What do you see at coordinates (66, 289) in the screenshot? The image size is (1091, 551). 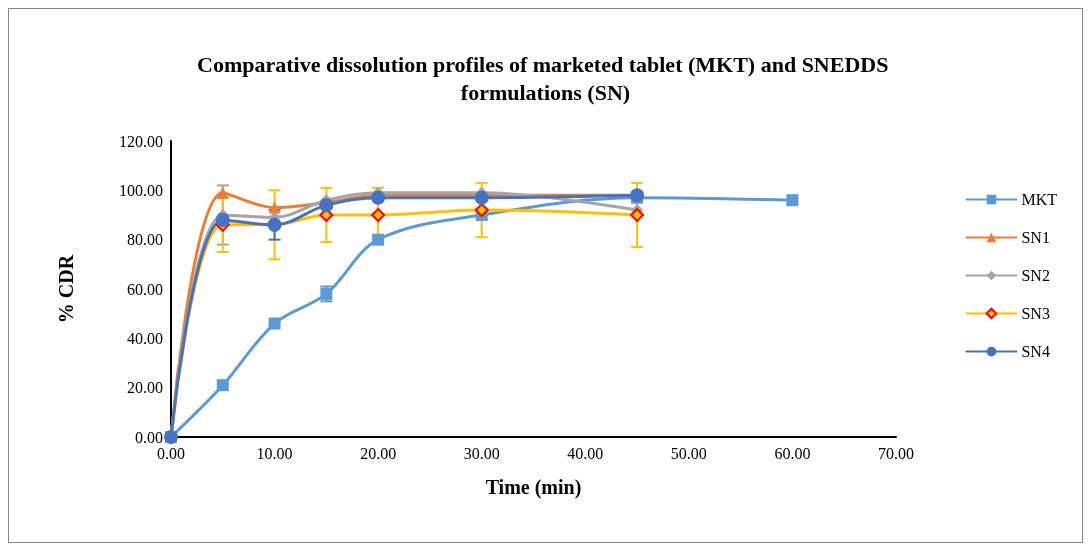 I see `y-axis-title: % CDR` at bounding box center [66, 289].